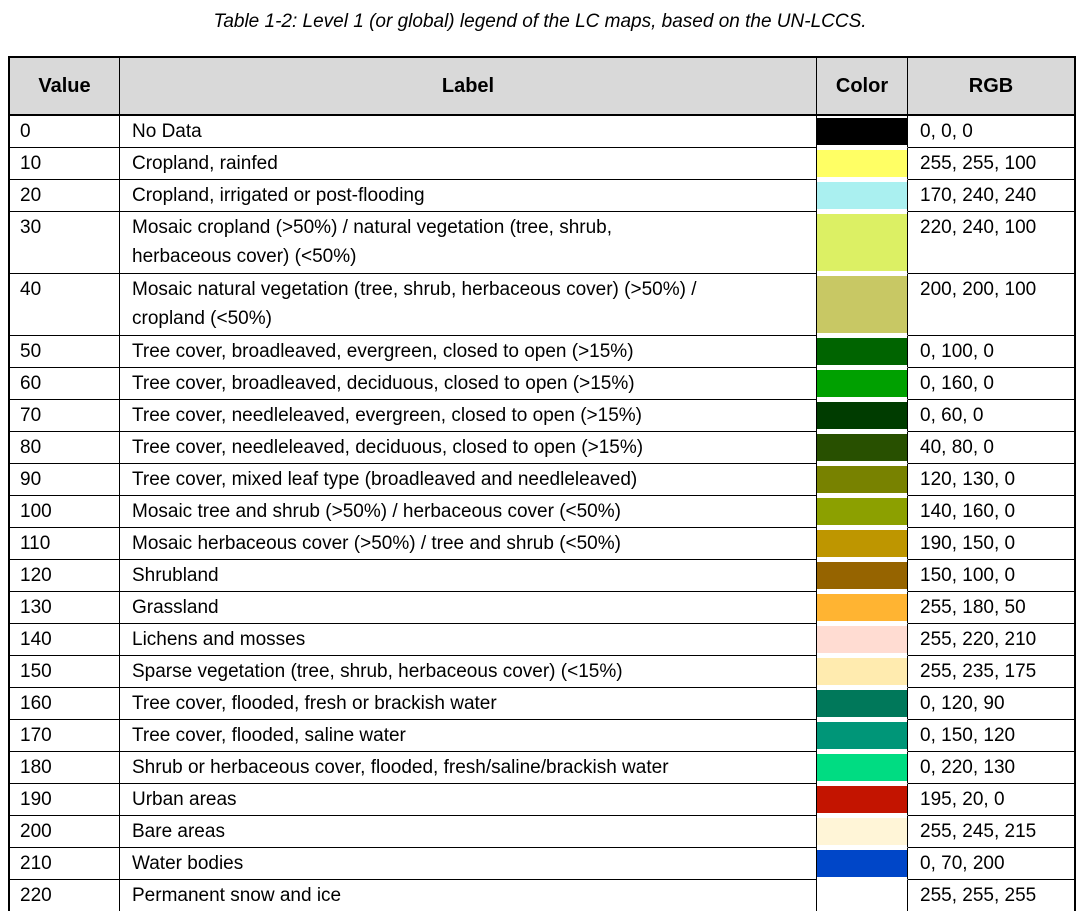 Image resolution: width=1080 pixels, height=911 pixels. Describe the element at coordinates (65, 704) in the screenshot. I see `value-cell: 160` at that location.